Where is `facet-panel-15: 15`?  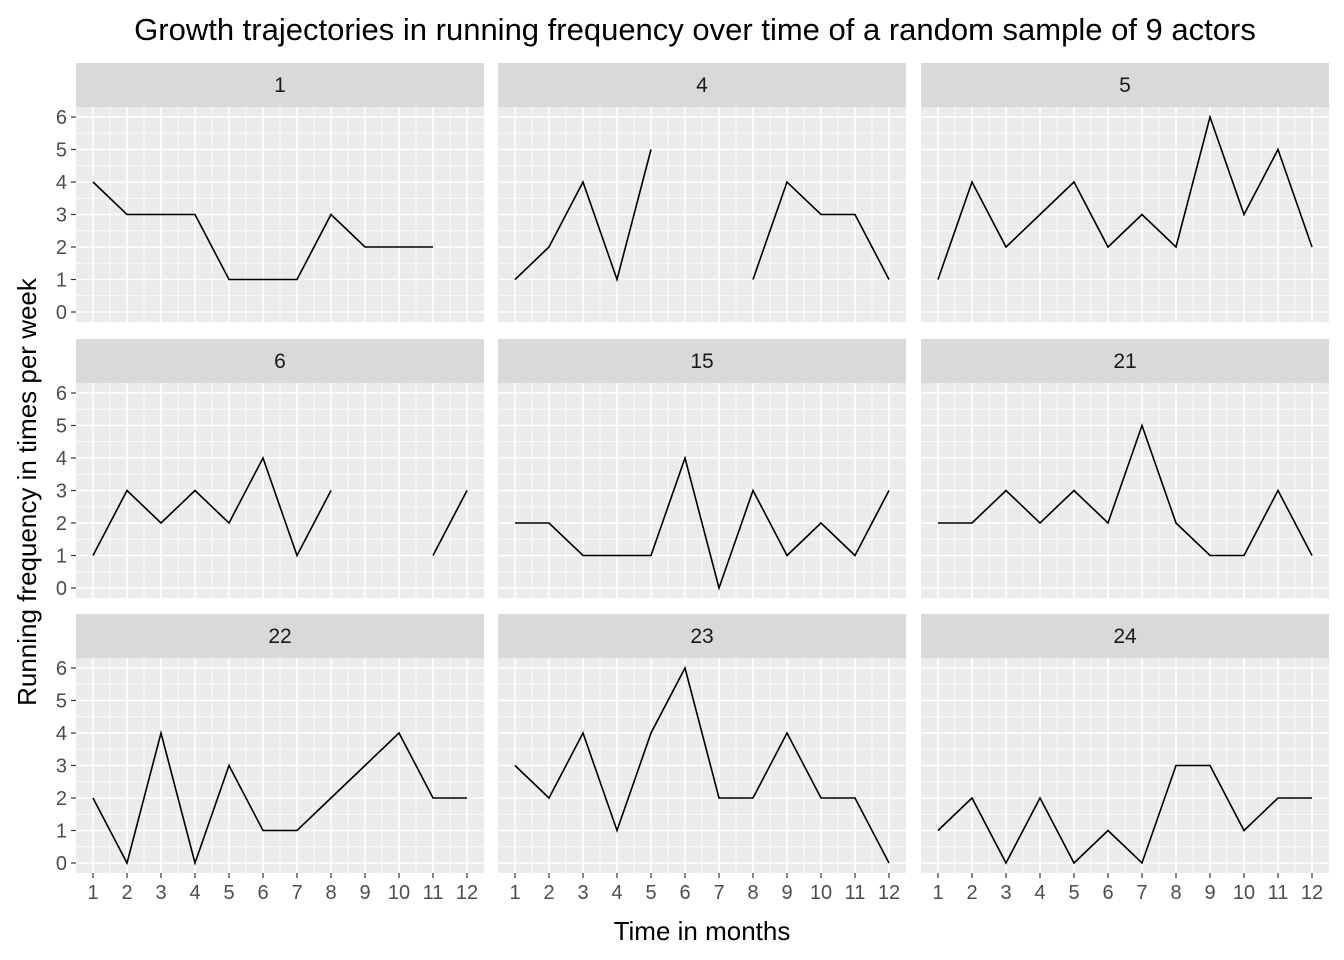
facet-panel-15: 15 is located at coordinates (702, 468).